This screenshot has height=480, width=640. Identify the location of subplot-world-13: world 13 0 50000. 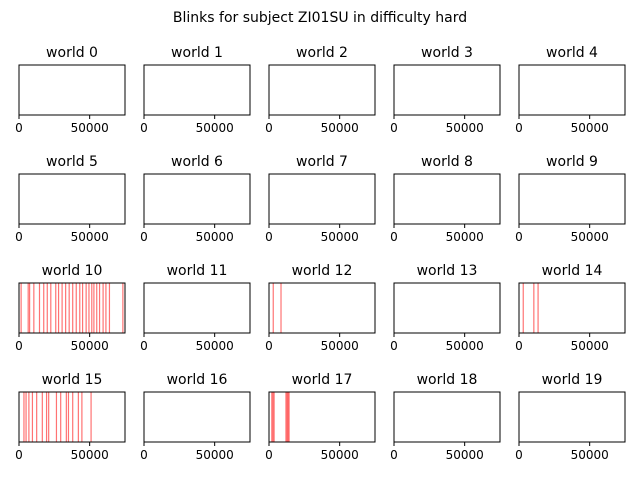
(445, 308).